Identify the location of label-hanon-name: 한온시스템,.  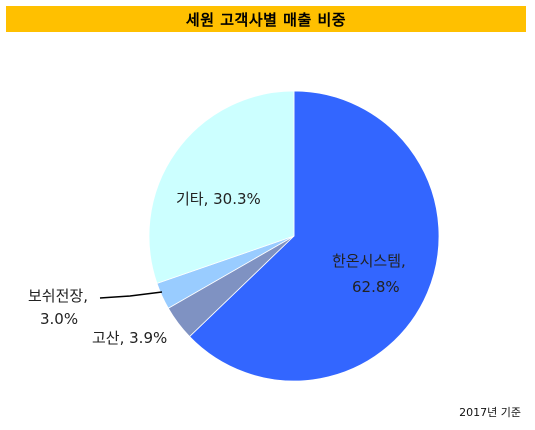
(369, 261).